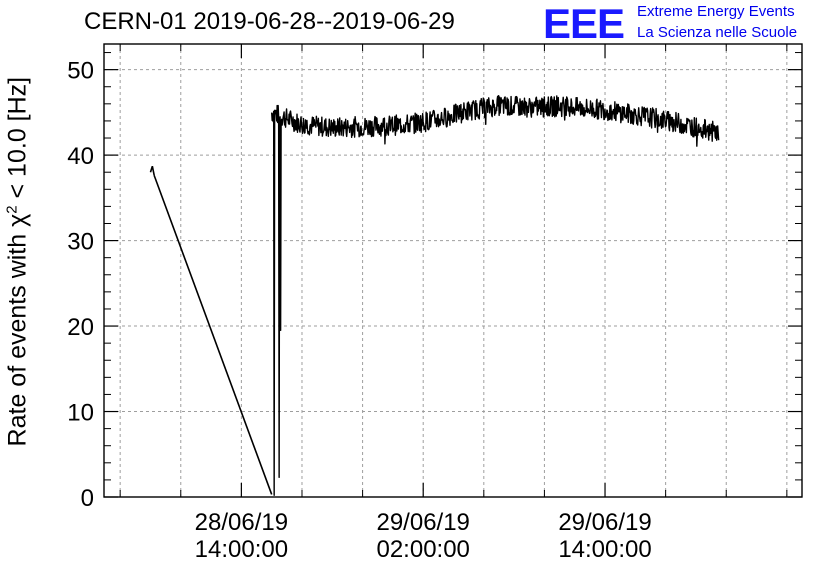 The width and height of the screenshot is (836, 572). What do you see at coordinates (269, 21) in the screenshot?
I see `chart-title: CERN-01 2019-06-28--2019-06-29` at bounding box center [269, 21].